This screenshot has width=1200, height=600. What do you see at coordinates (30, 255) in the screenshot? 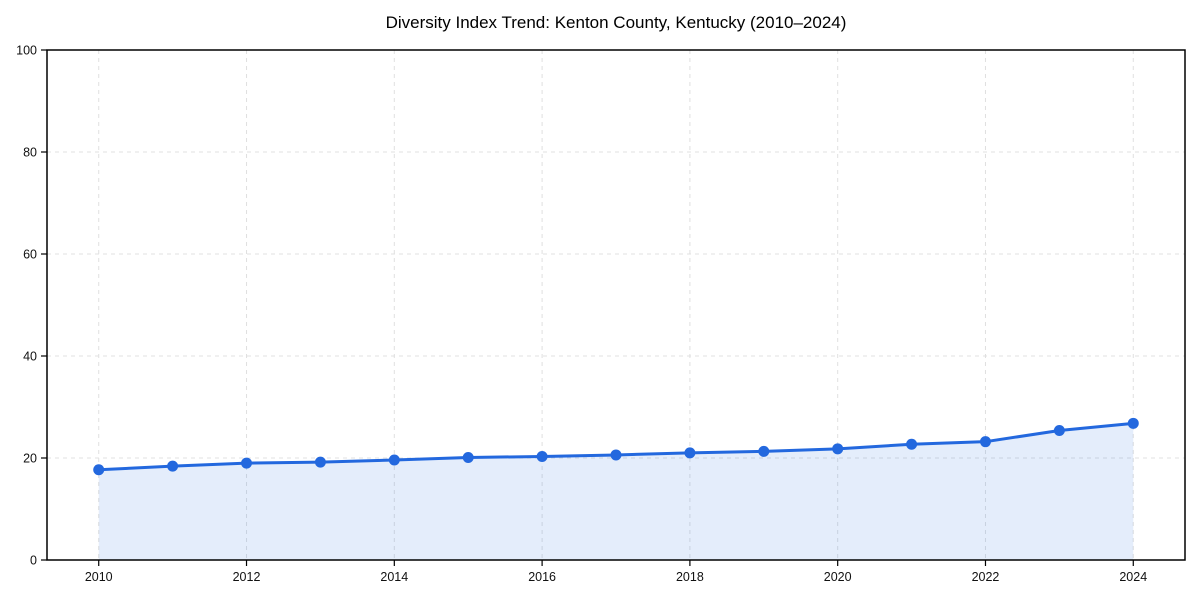
I see `y-tick-label: 60` at bounding box center [30, 255].